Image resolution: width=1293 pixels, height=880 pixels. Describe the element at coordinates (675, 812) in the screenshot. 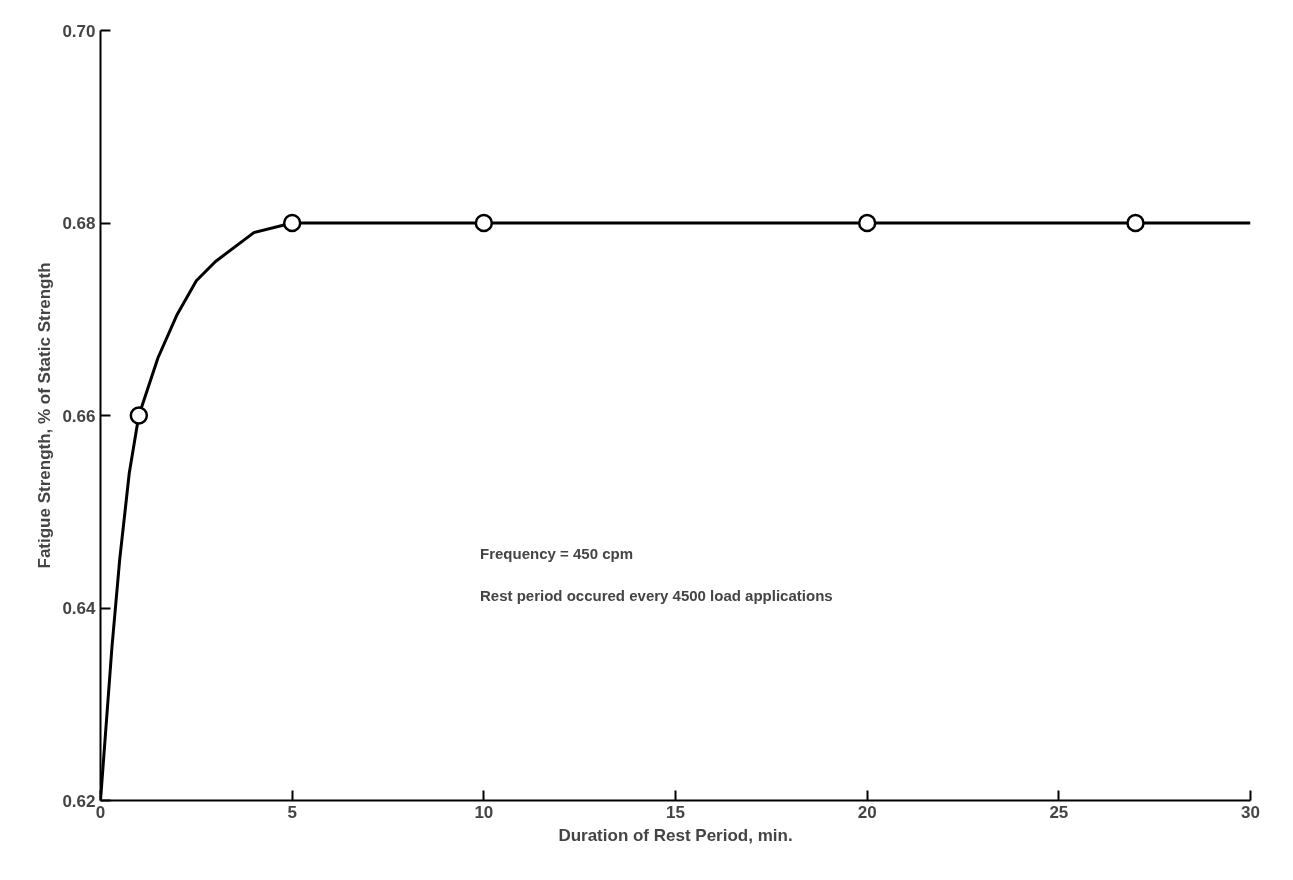

I see `x-tick-label: 15` at that location.